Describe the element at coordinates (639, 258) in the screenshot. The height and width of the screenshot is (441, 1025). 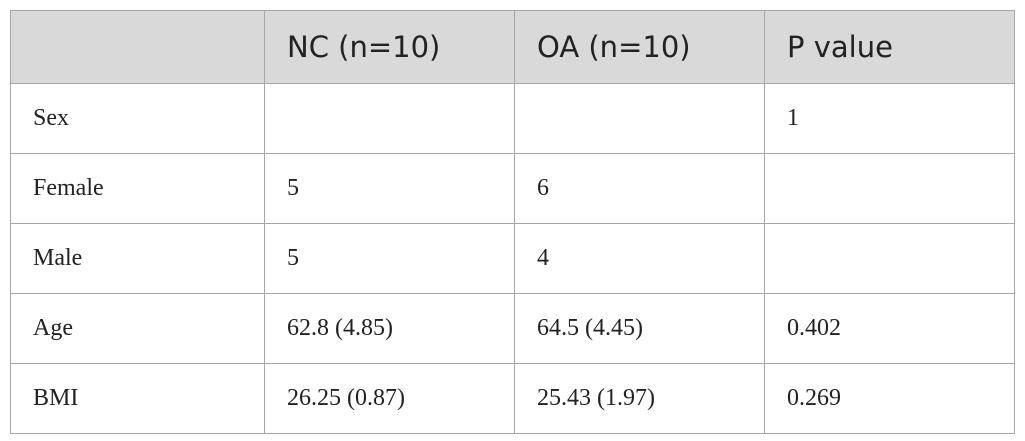
I see `table-cell: 4` at that location.